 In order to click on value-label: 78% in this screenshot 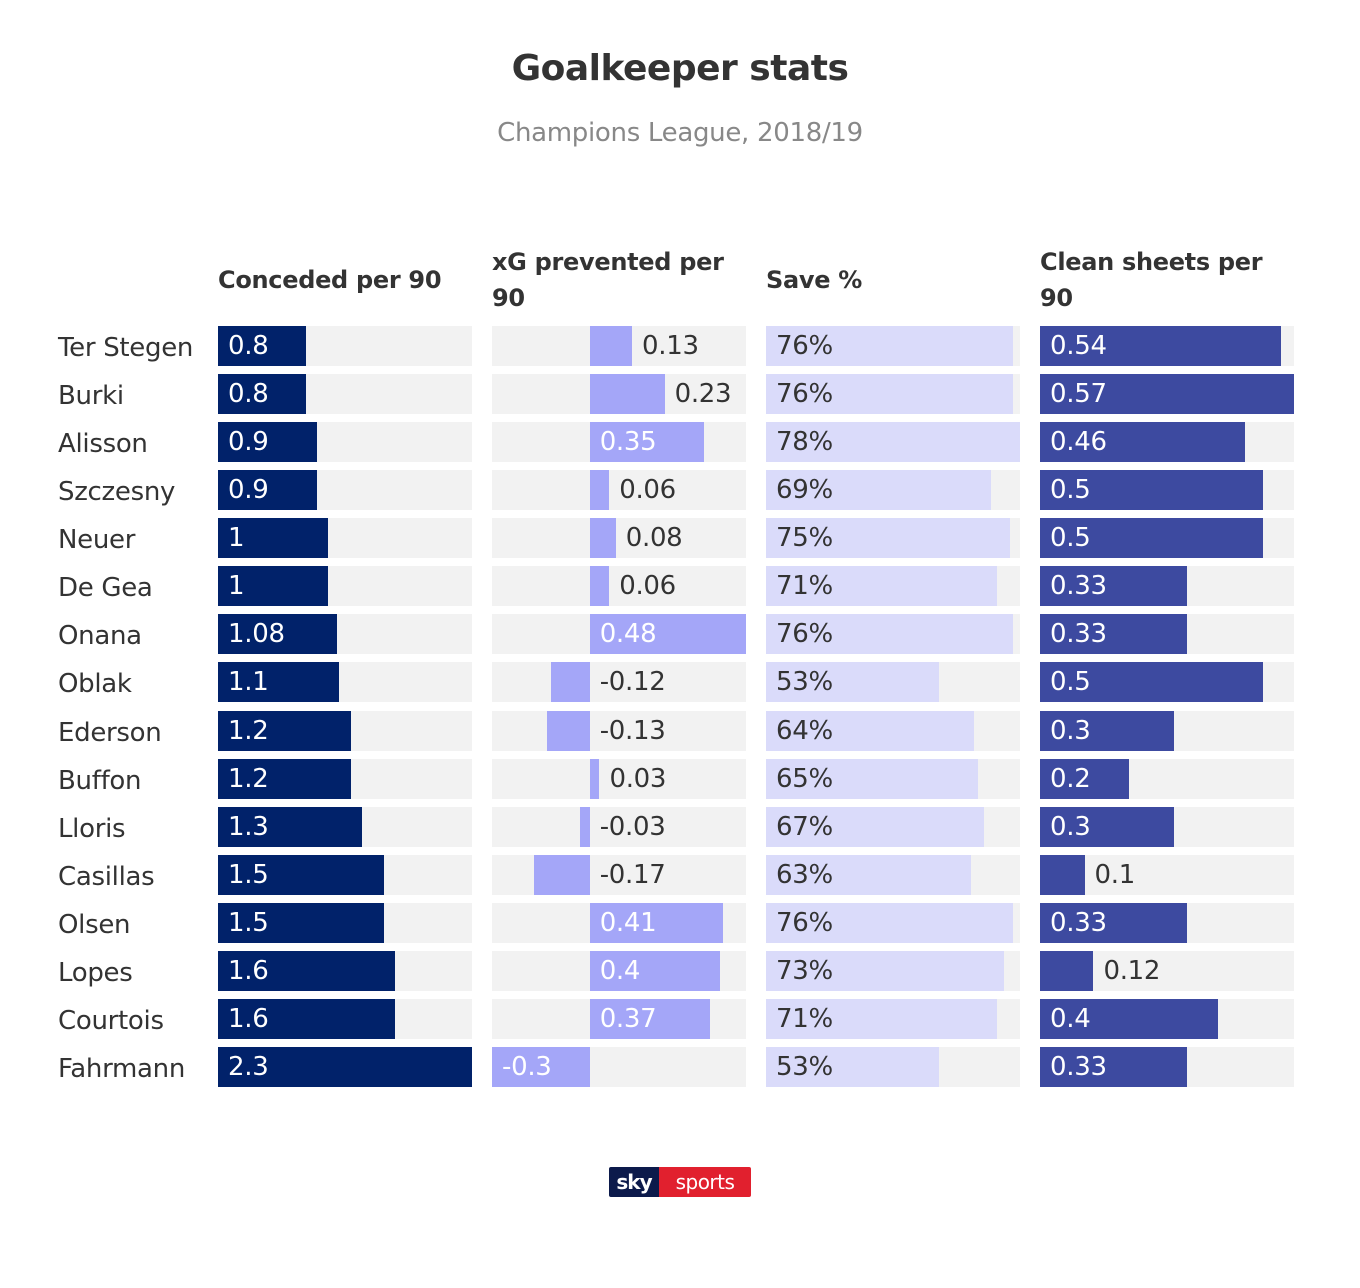, I will do `click(804, 442)`.